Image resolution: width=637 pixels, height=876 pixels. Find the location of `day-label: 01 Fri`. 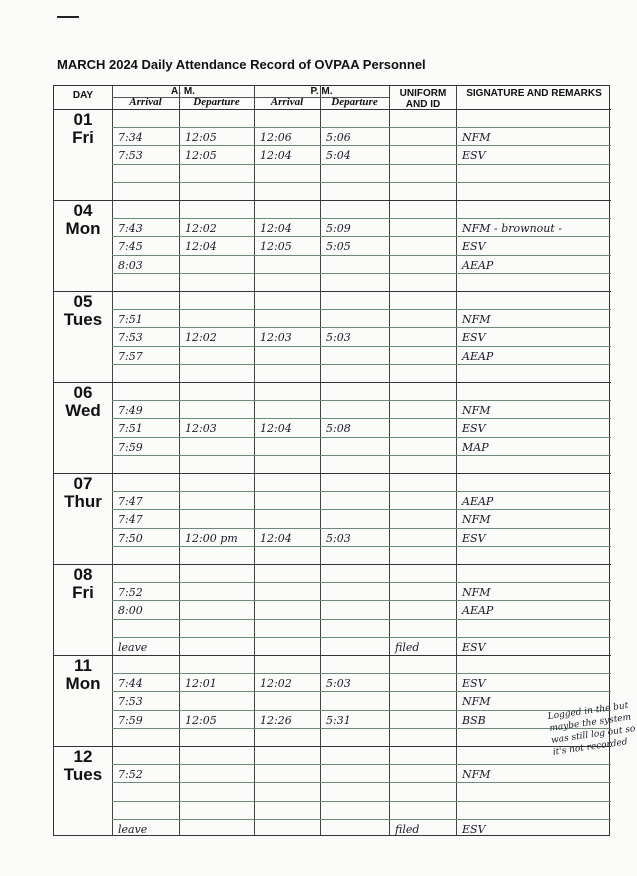

day-label: 01 Fri is located at coordinates (83, 129).